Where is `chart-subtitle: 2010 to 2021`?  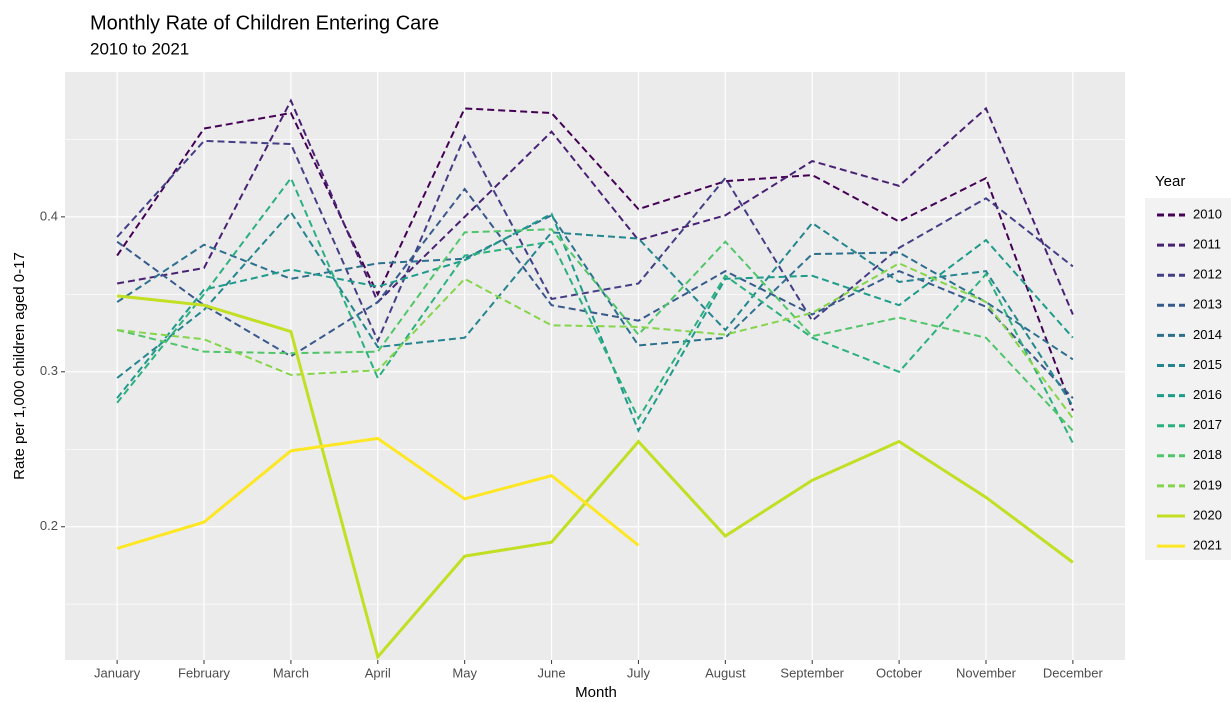
chart-subtitle: 2010 to 2021 is located at coordinates (139, 48).